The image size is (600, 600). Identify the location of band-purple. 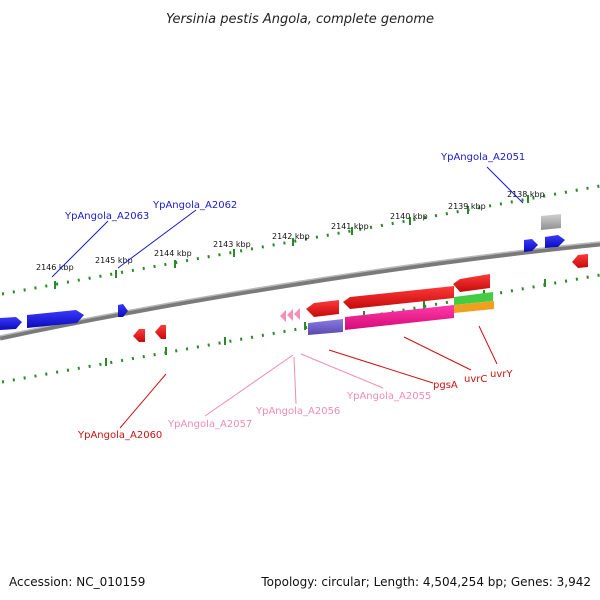
(325, 327).